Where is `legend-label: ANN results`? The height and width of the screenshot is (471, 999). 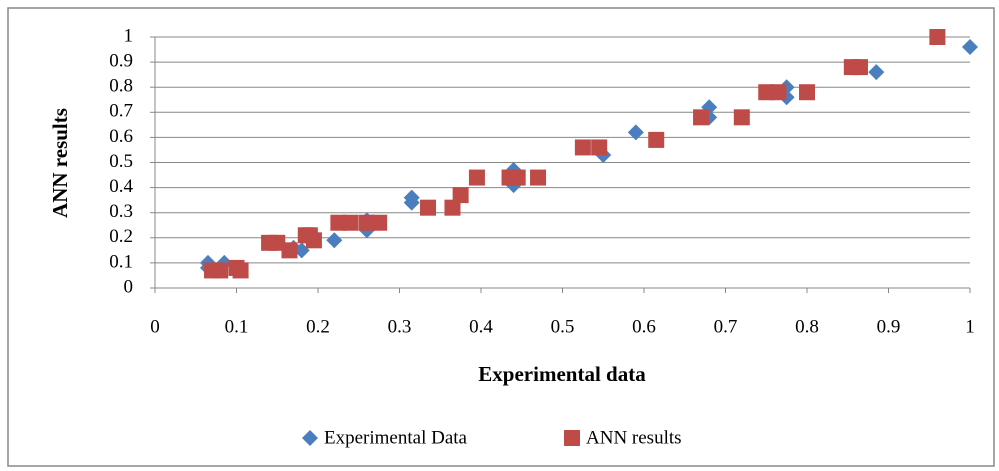
legend-label: ANN results is located at coordinates (634, 437).